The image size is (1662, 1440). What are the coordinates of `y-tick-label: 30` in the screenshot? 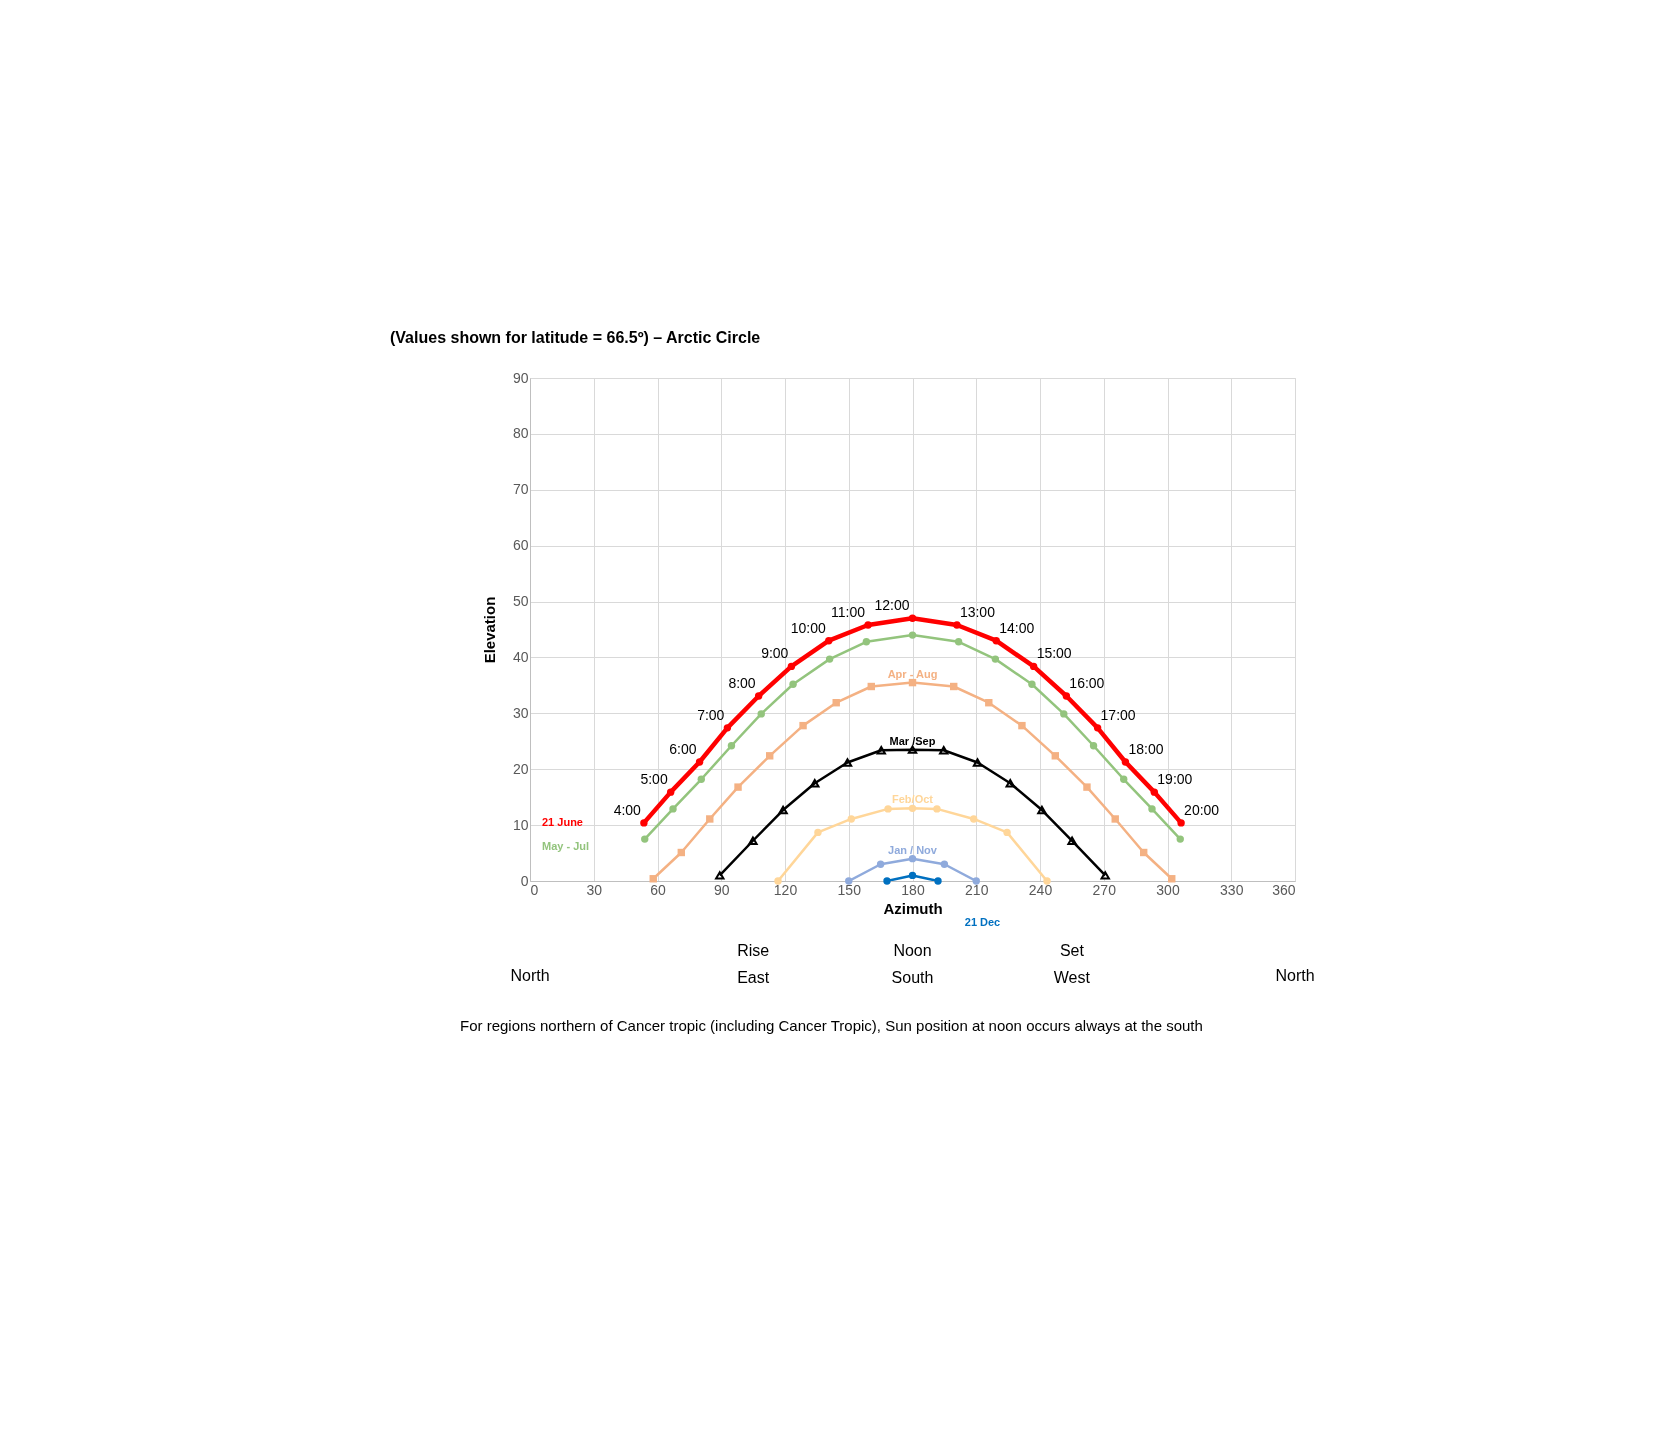 It's located at (520, 712).